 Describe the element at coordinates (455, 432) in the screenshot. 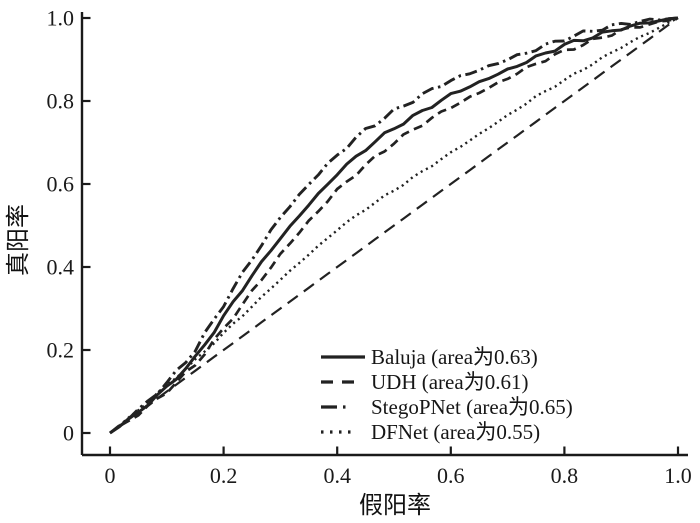

I see `legend-label-dfnet: DFNet (area为0.55)` at that location.